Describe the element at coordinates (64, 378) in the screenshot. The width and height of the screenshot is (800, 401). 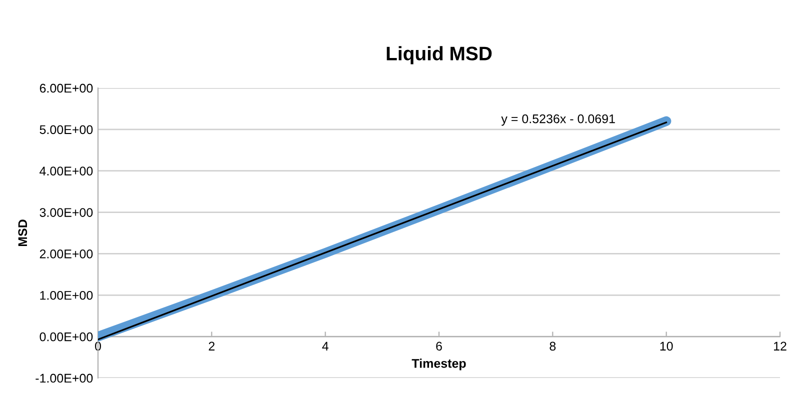
I see `y-tick-label: -1.00E+00` at that location.